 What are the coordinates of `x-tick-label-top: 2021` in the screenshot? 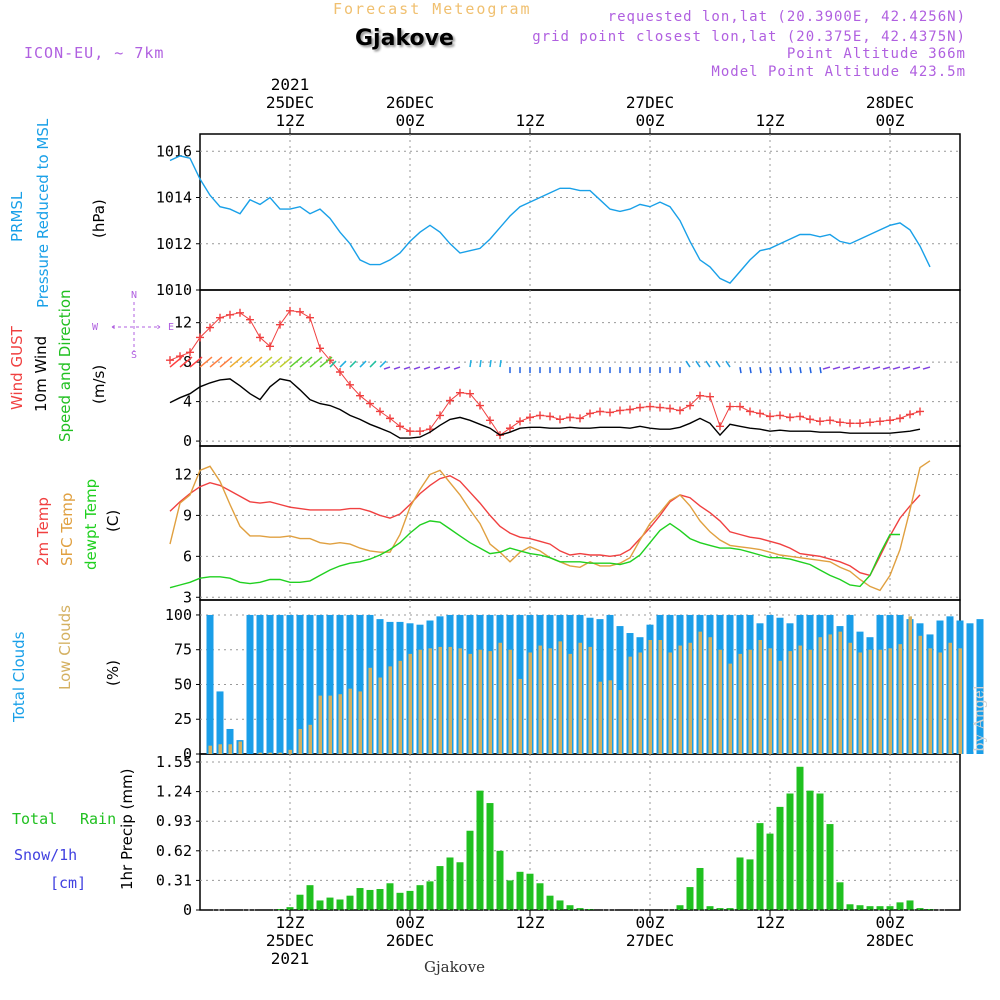 It's located at (290, 84).